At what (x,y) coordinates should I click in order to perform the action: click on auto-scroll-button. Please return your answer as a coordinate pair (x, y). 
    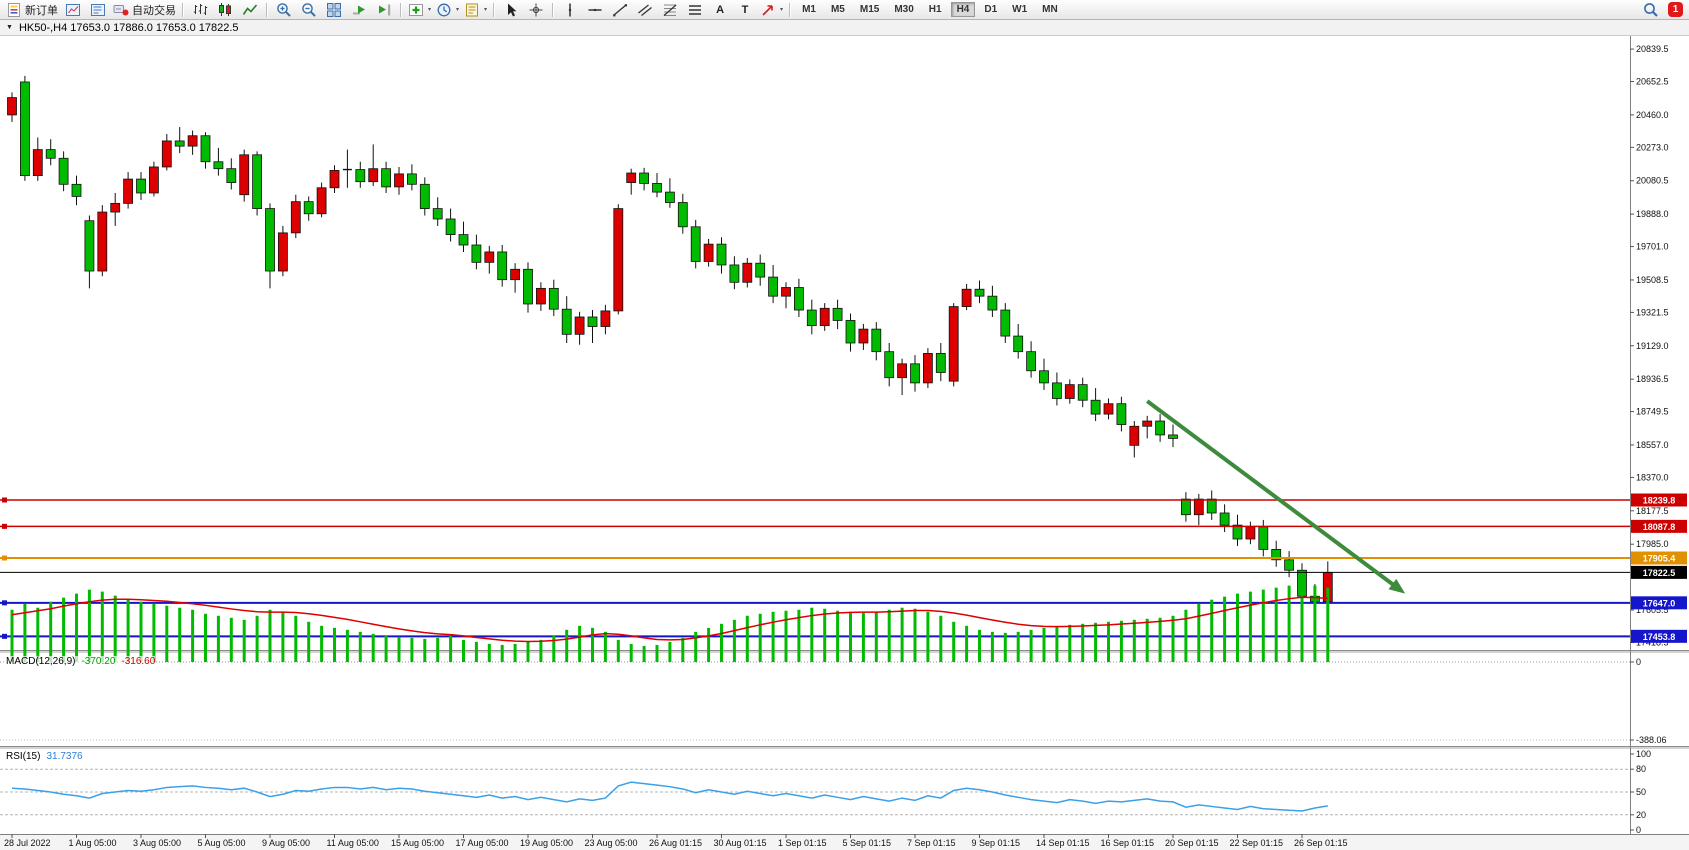
    Looking at the image, I should click on (359, 10).